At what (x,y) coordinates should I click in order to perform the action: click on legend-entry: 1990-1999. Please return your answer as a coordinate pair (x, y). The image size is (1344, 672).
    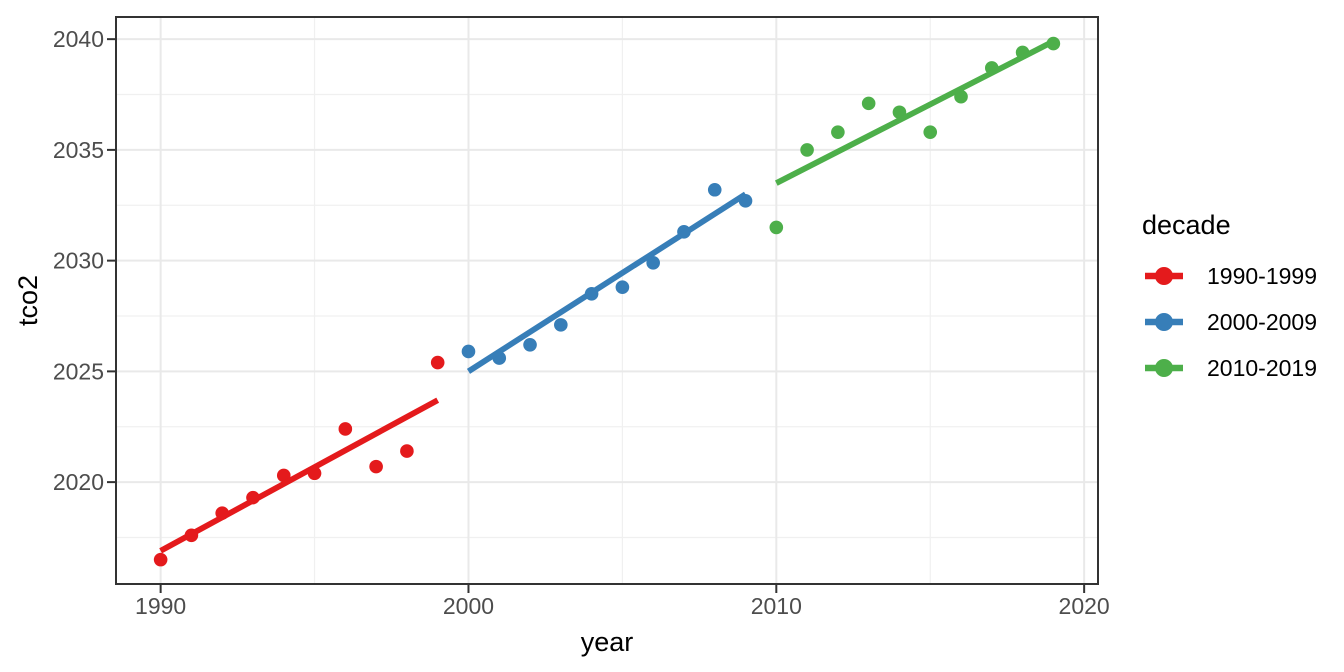
    Looking at the image, I should click on (1229, 276).